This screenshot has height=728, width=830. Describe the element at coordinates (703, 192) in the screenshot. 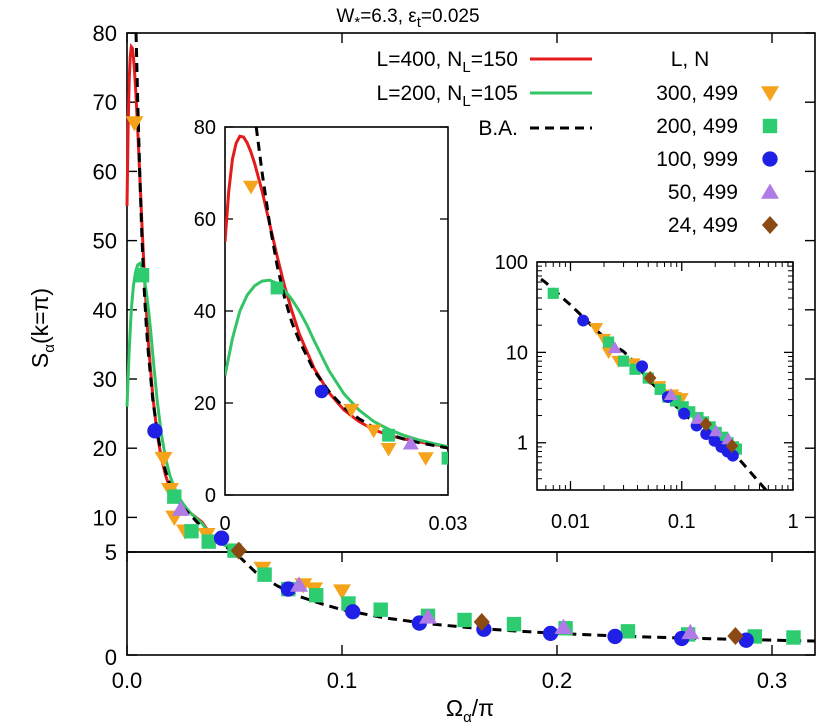

I see `legend-point-label-purple: 50, 499` at that location.